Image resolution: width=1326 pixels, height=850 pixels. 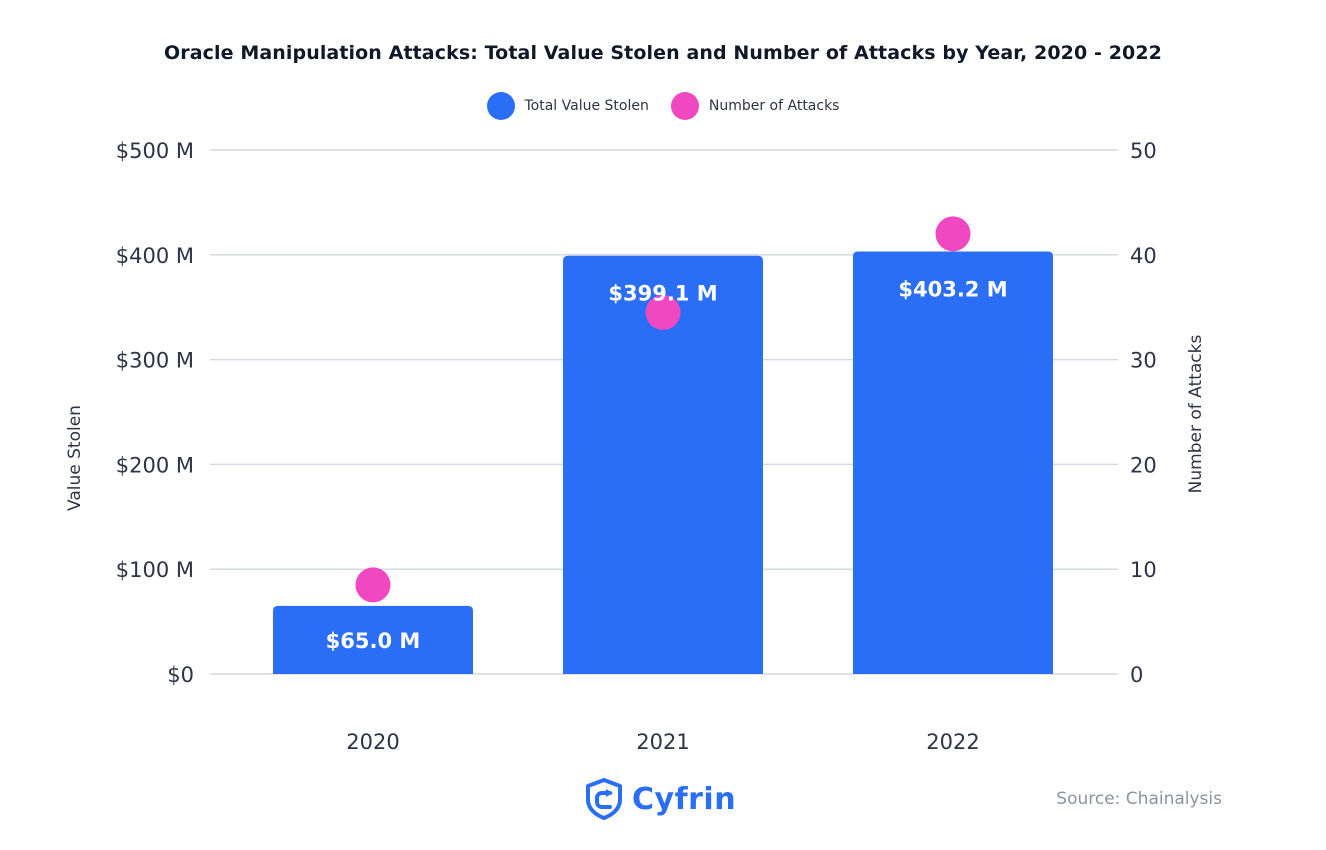 What do you see at coordinates (1136, 675) in the screenshot?
I see `y2-tick-label: 0` at bounding box center [1136, 675].